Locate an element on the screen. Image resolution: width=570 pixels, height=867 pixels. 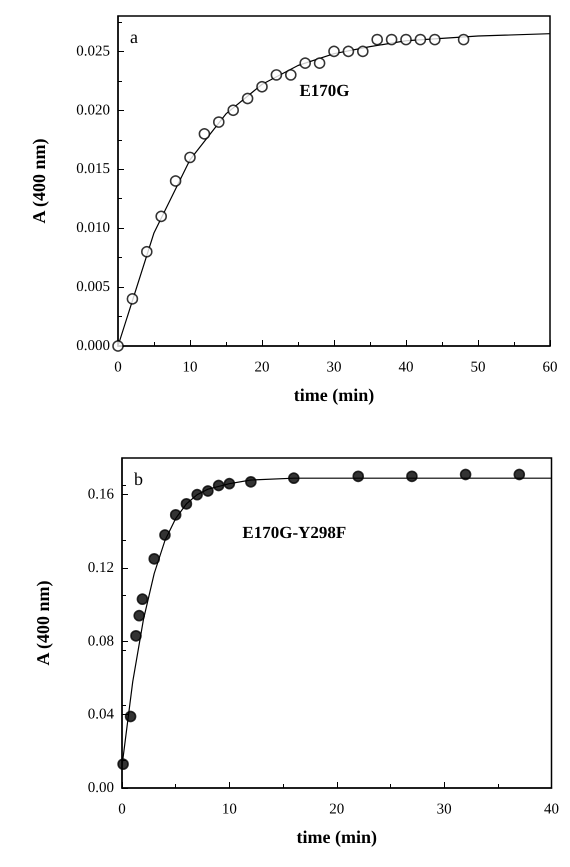
y-tick-label: 0.16 is located at coordinates (101, 494).